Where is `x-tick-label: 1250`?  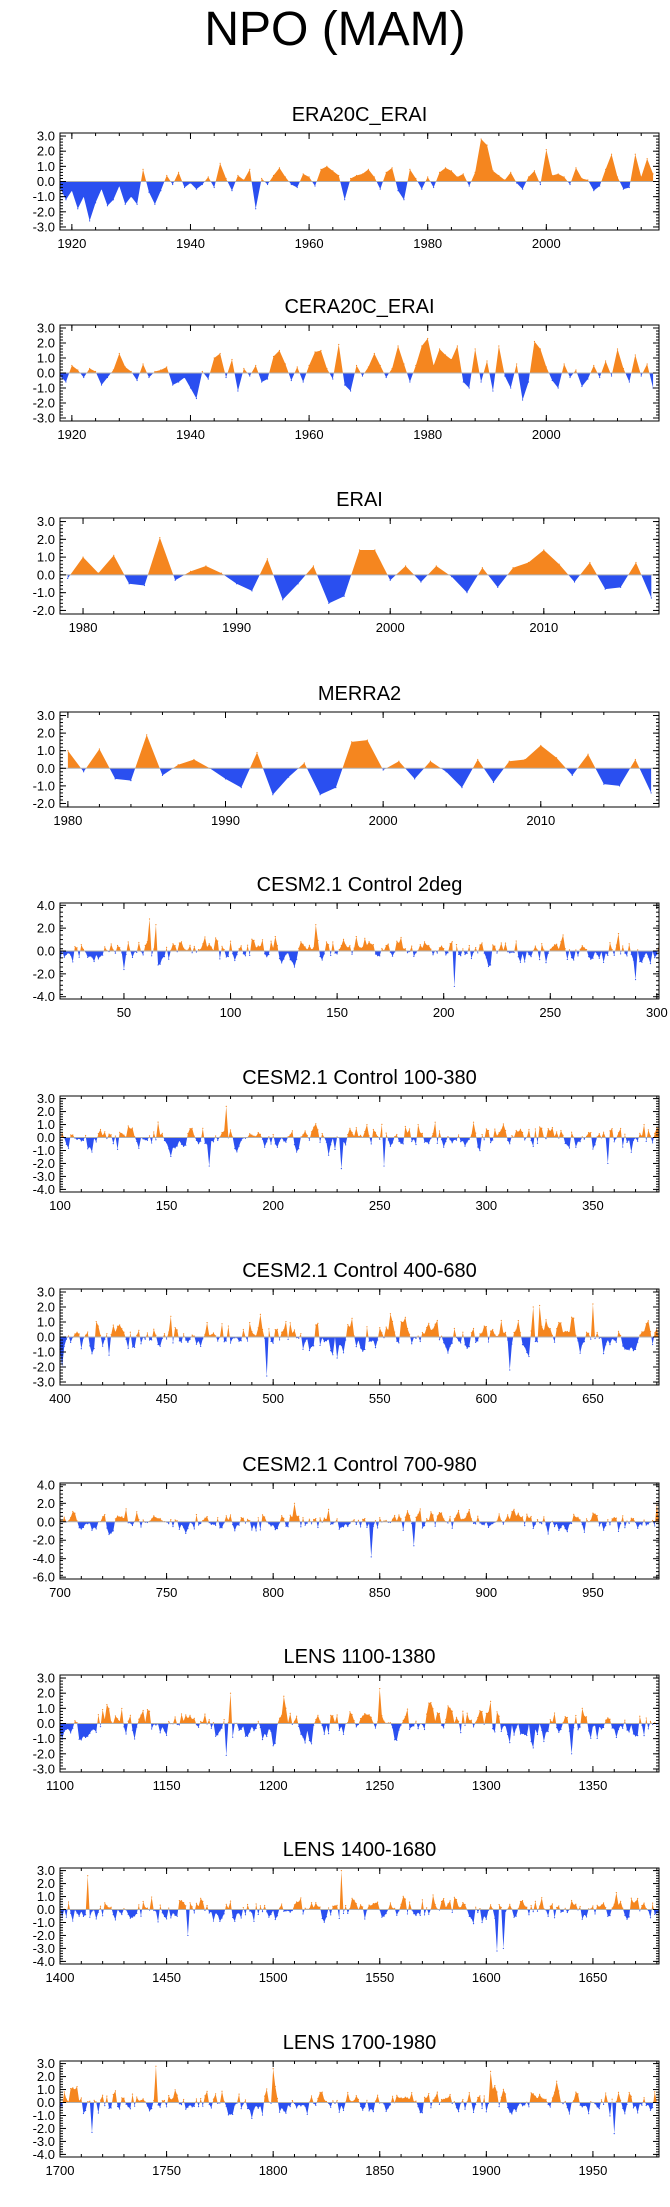
x-tick-label: 1250 is located at coordinates (379, 1785).